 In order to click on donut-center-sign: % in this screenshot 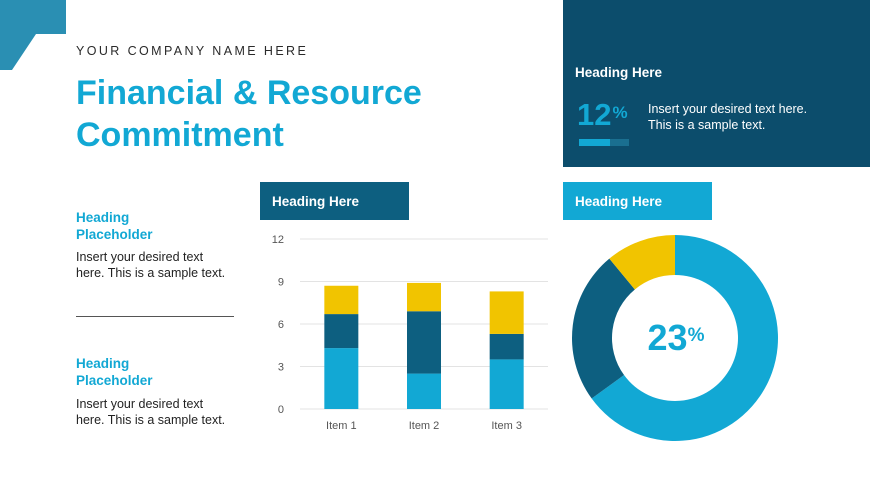, I will do `click(696, 335)`.